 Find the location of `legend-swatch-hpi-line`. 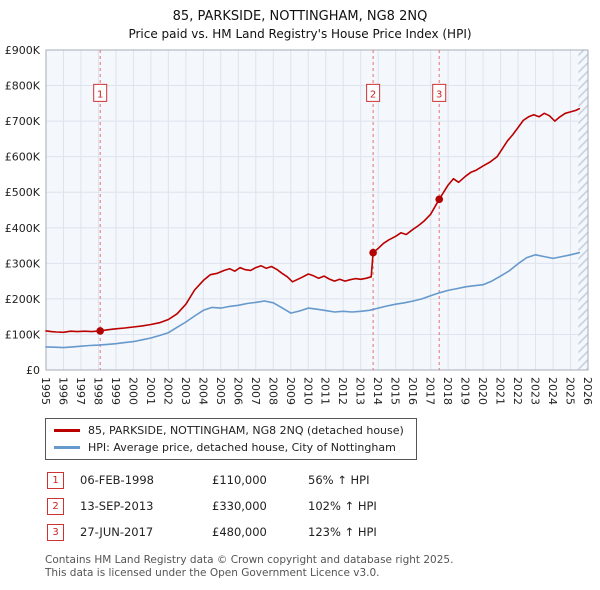

legend-swatch-hpi-line is located at coordinates (67, 447).